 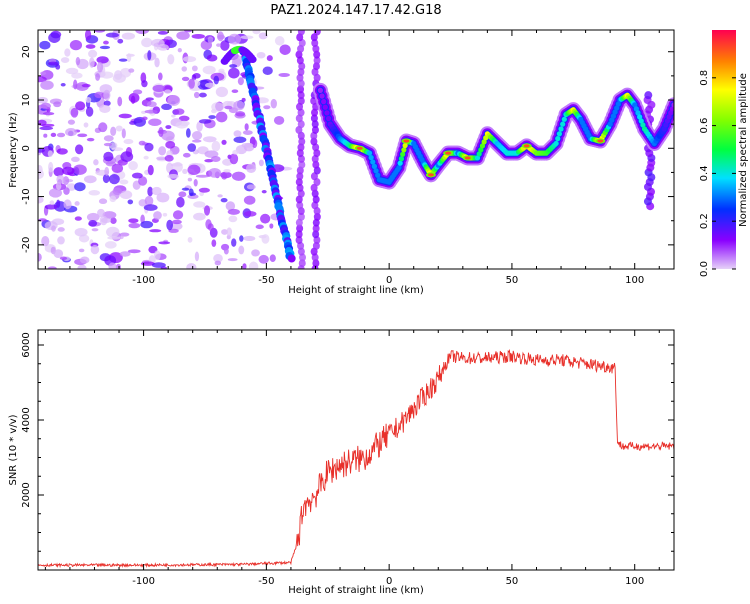 I want to click on streak-blob, so click(x=291, y=258).